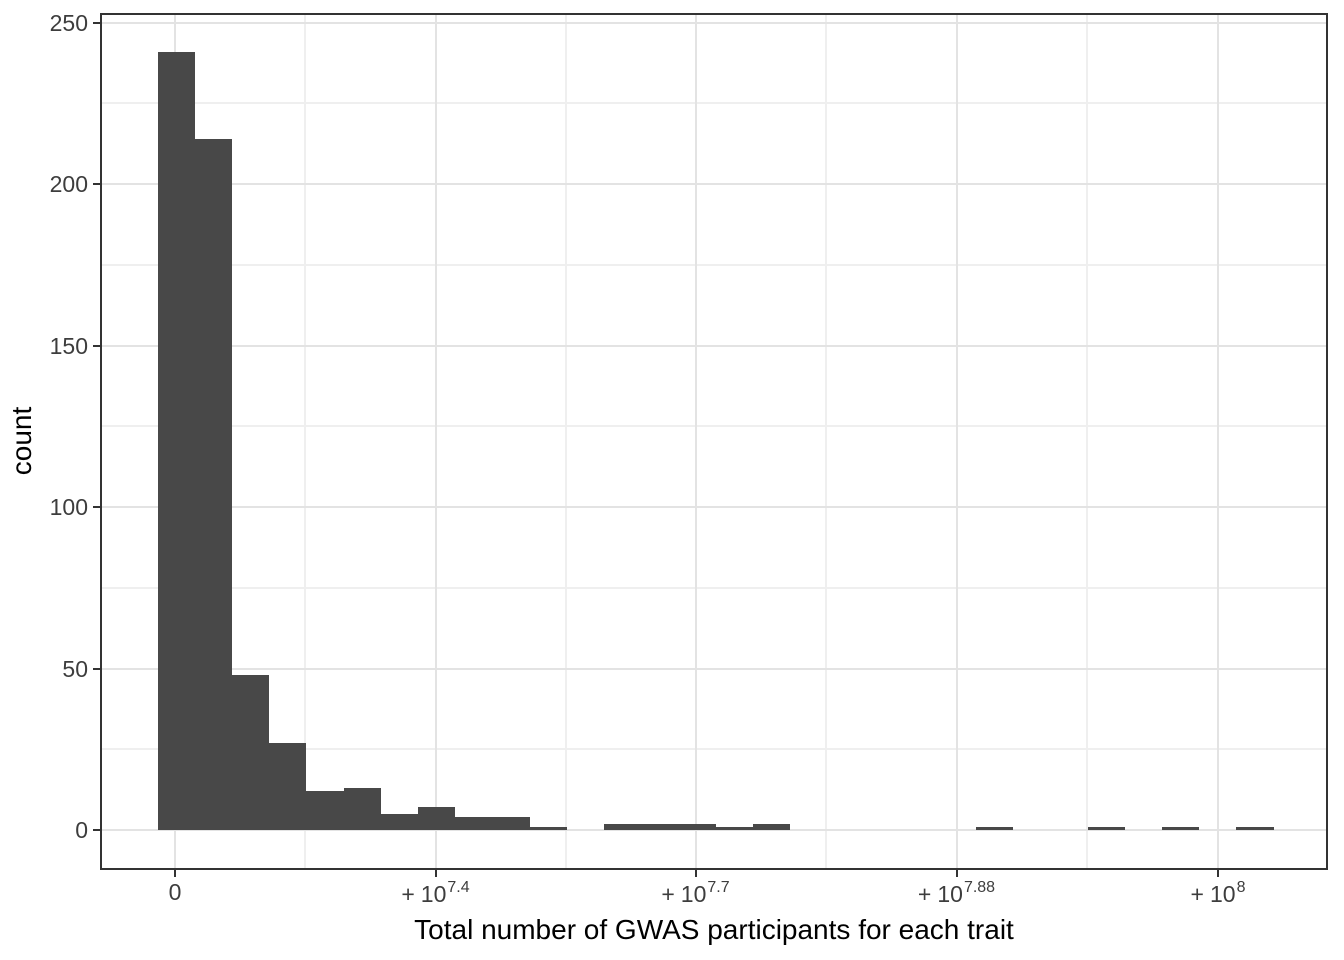  Describe the element at coordinates (75, 668) in the screenshot. I see `y-tick-label: 50` at that location.